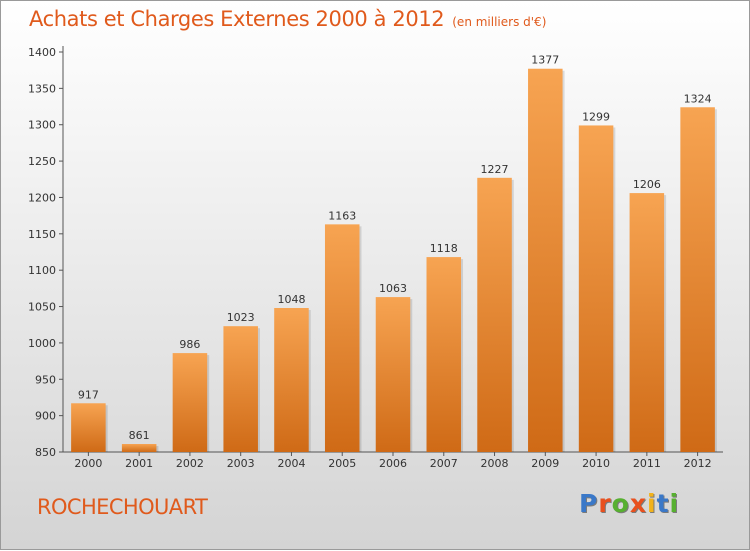  I want to click on y-tick-label: 1100, so click(42, 270).